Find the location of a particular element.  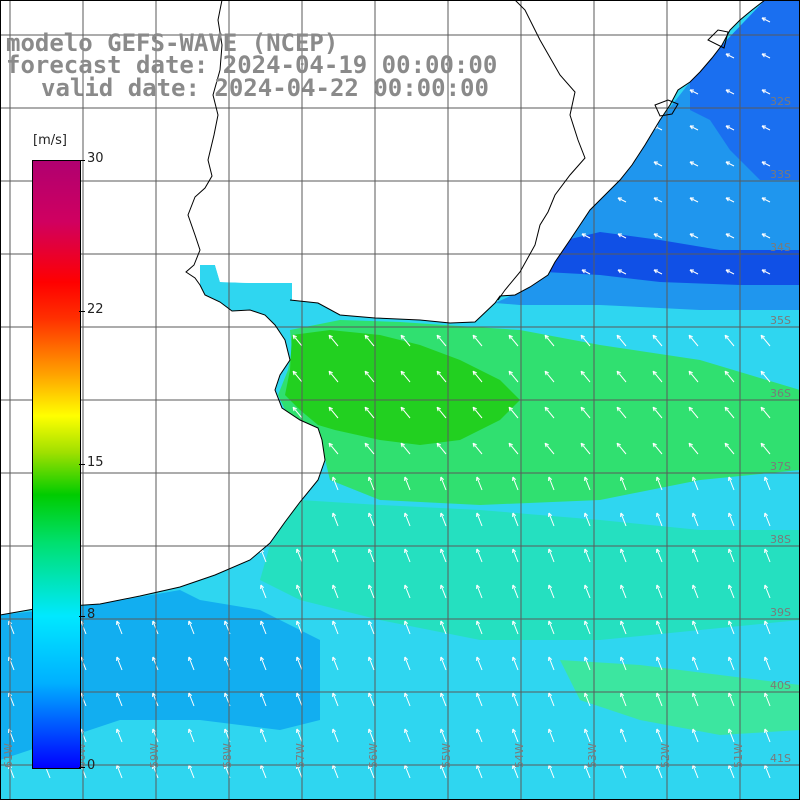

latitude-label: 34S is located at coordinates (780, 247).